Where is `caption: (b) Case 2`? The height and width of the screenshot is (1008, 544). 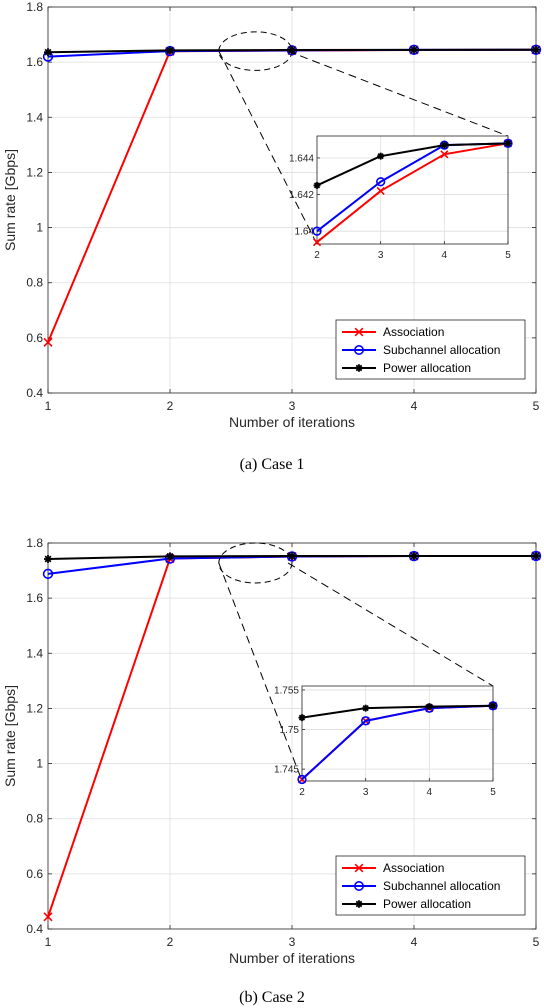 caption: (b) Case 2 is located at coordinates (272, 997).